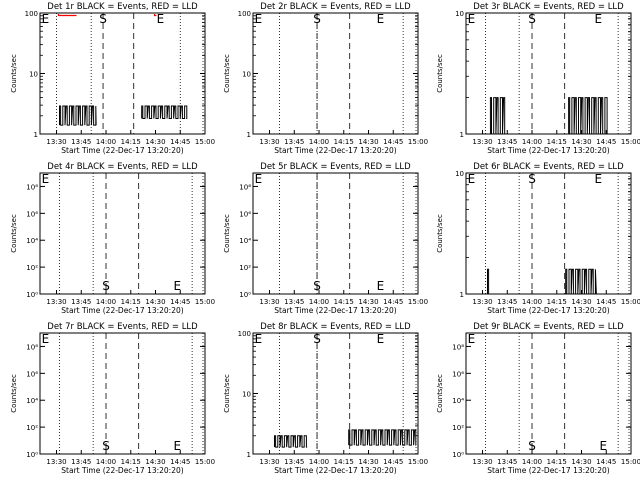  I want to click on panel-title: Det 1r BLACK = Events, RED = LLD, so click(122, 7).